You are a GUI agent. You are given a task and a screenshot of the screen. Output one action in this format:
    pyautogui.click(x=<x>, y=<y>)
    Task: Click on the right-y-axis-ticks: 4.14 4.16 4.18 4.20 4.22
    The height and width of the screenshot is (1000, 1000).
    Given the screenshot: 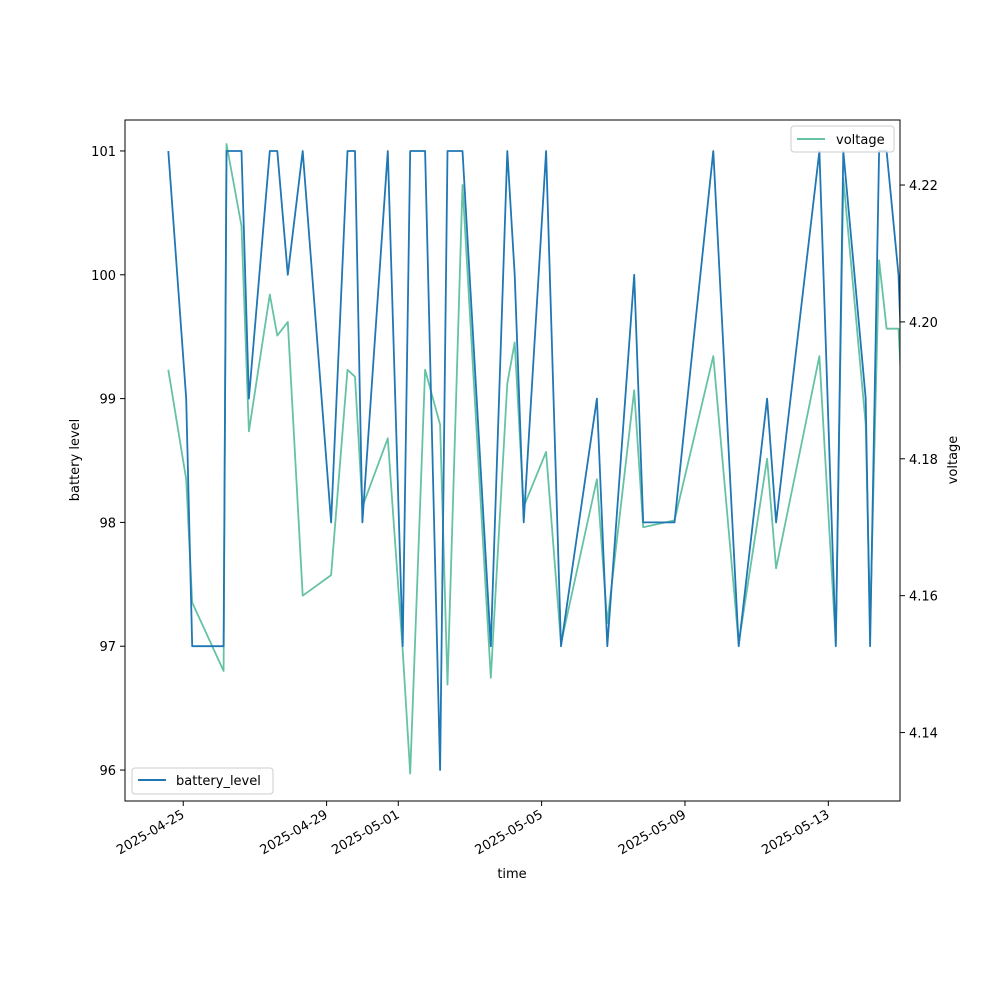 What is the action you would take?
    pyautogui.click(x=919, y=460)
    